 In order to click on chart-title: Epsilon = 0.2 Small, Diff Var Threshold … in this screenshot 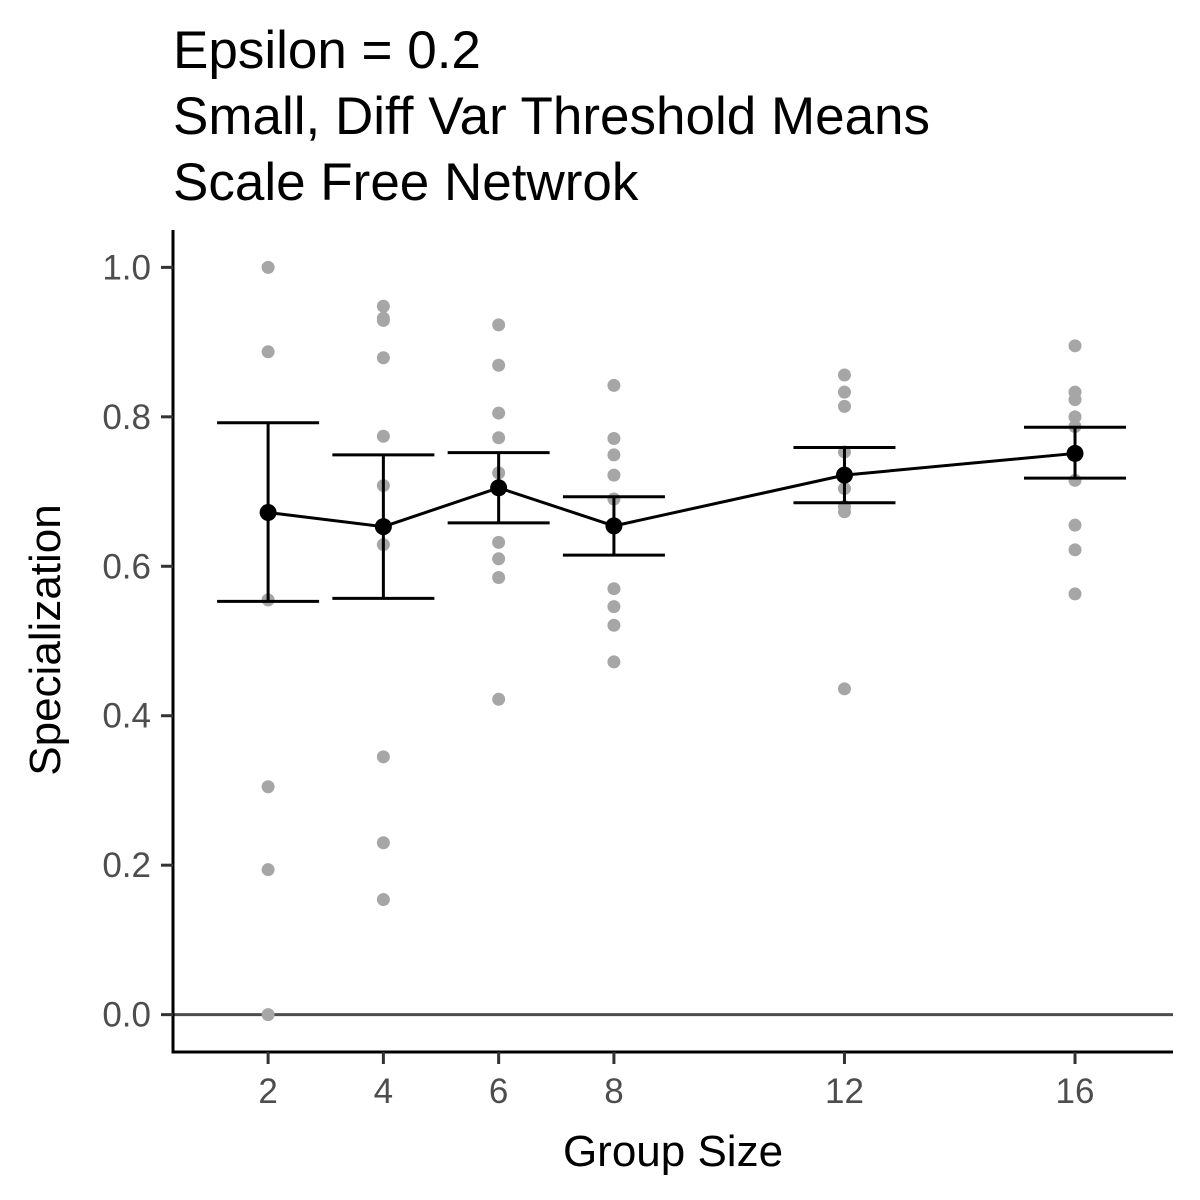, I will do `click(551, 117)`.